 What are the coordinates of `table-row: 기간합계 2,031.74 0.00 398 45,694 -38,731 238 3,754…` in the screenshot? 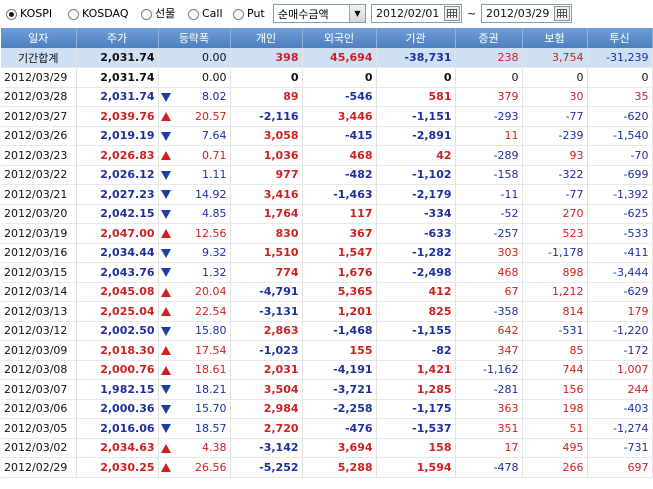 It's located at (327, 58).